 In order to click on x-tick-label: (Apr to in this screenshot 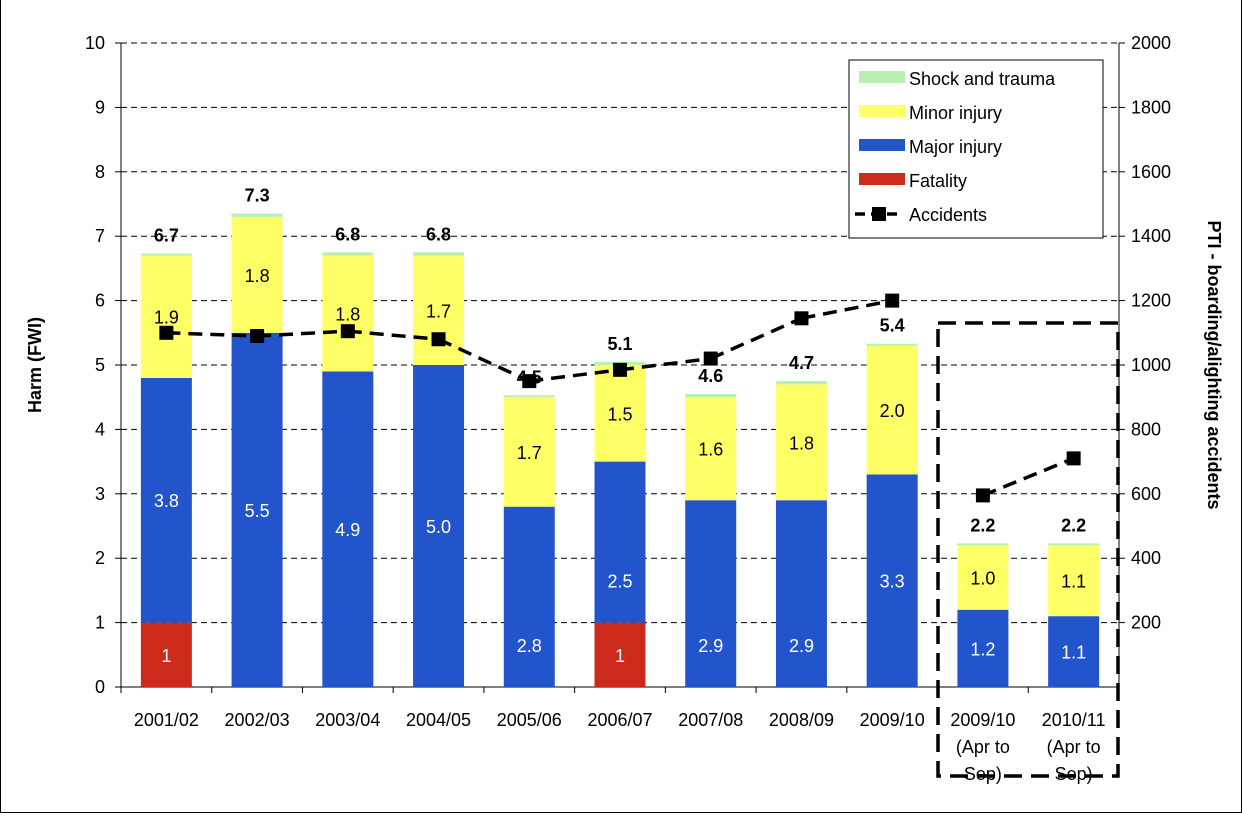, I will do `click(983, 747)`.